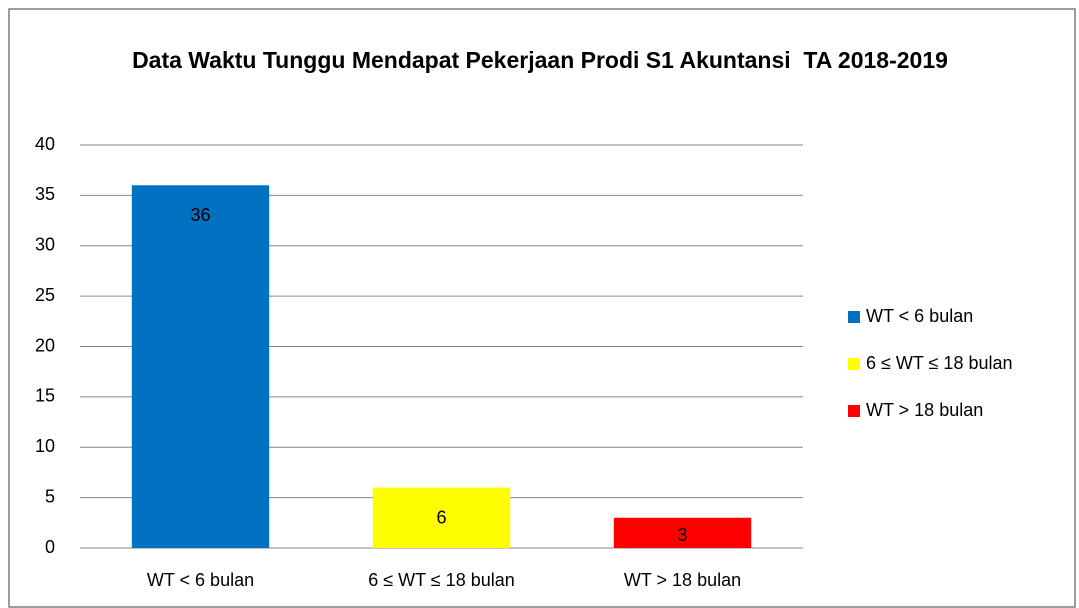 This screenshot has width=1079, height=608. What do you see at coordinates (939, 363) in the screenshot?
I see `legend-label: 6 ≤ WT ≤ 18 bulan` at bounding box center [939, 363].